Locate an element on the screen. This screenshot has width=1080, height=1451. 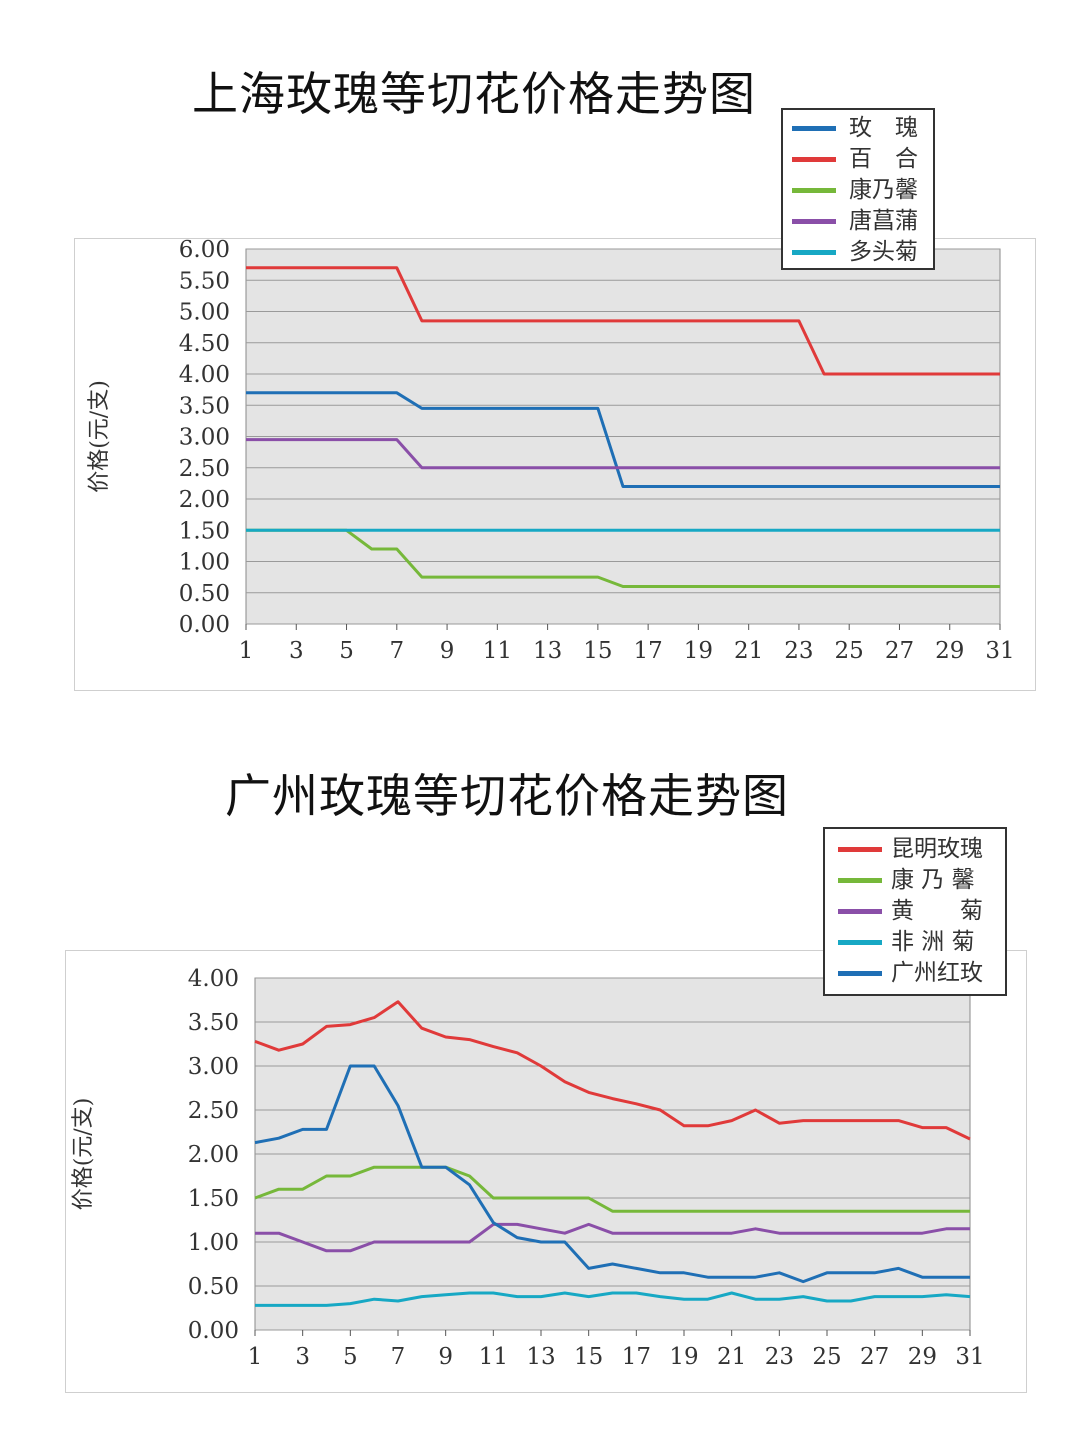
legend-label: 康乃馨 is located at coordinates (883, 190).